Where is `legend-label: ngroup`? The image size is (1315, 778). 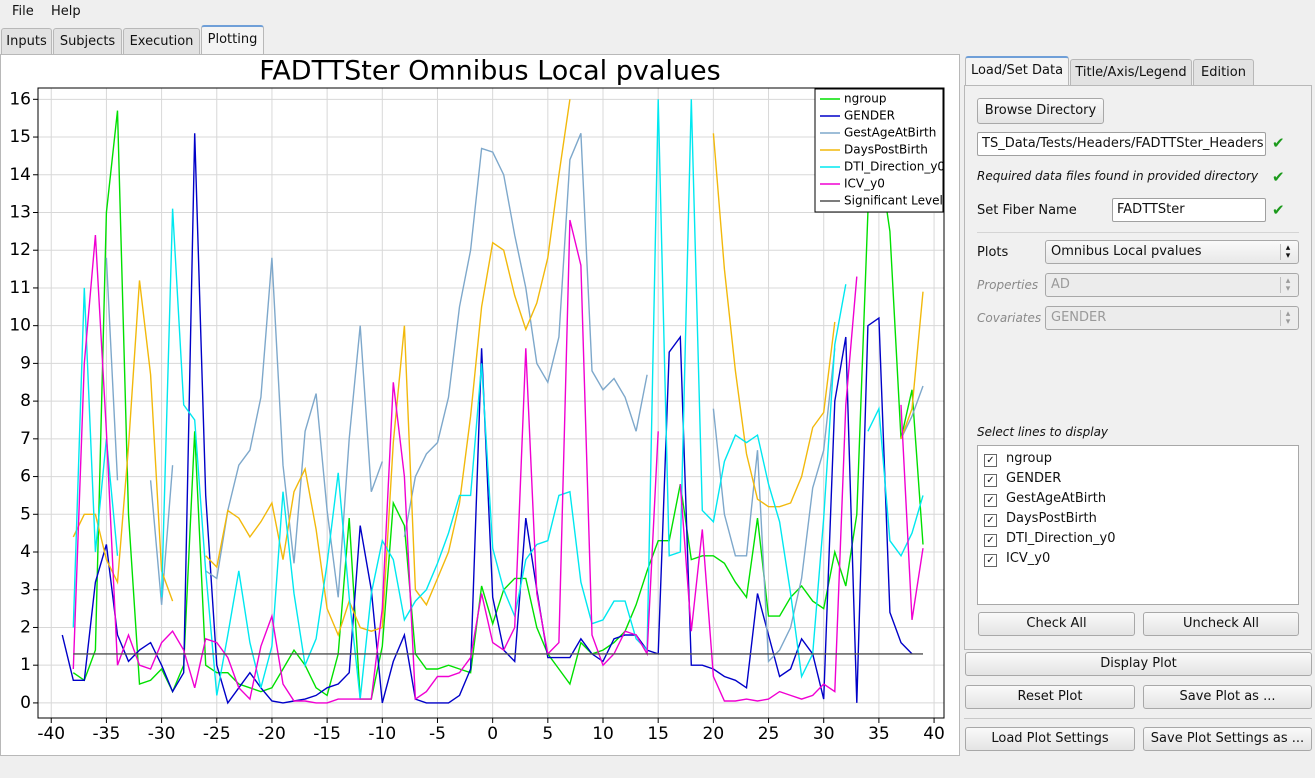
legend-label: ngroup is located at coordinates (865, 99).